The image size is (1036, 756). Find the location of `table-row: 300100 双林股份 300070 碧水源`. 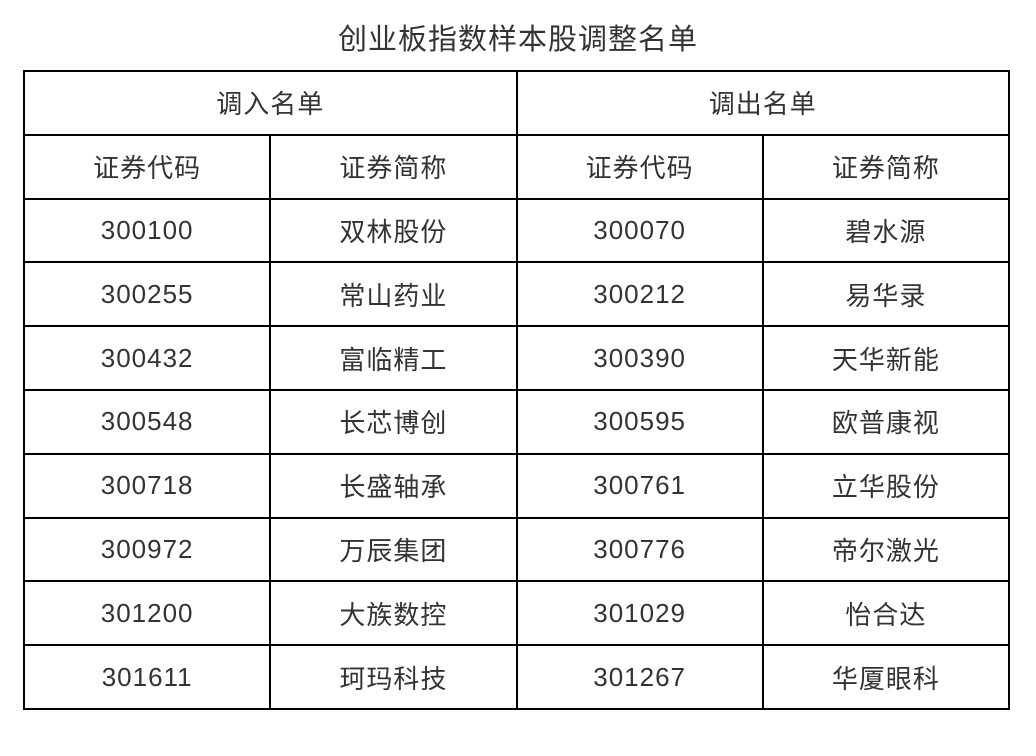

table-row: 300100 双林股份 300070 碧水源 is located at coordinates (516, 230).